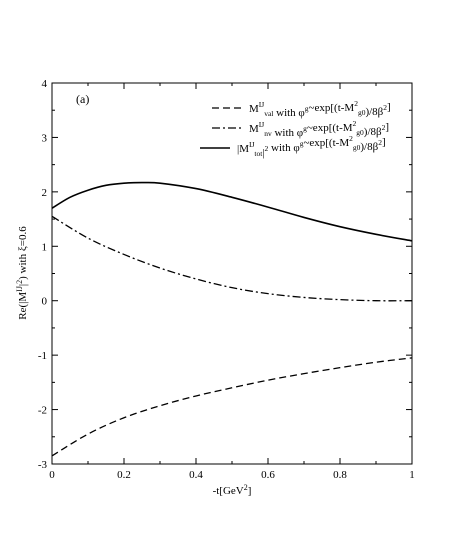  I want to click on y-tick-label: 2, so click(45, 193).